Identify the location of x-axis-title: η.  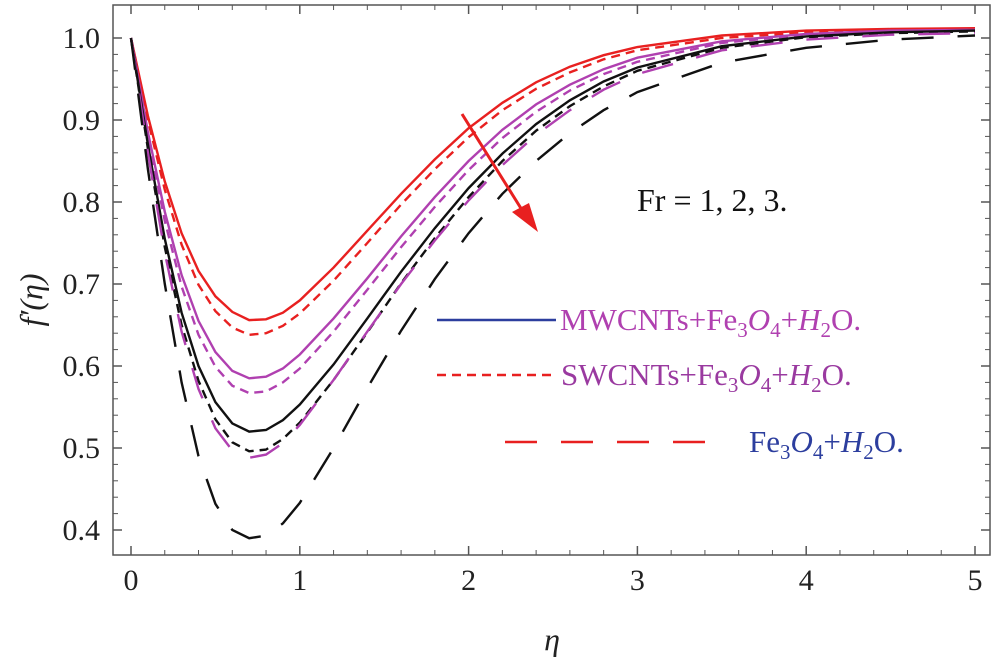
(552, 639).